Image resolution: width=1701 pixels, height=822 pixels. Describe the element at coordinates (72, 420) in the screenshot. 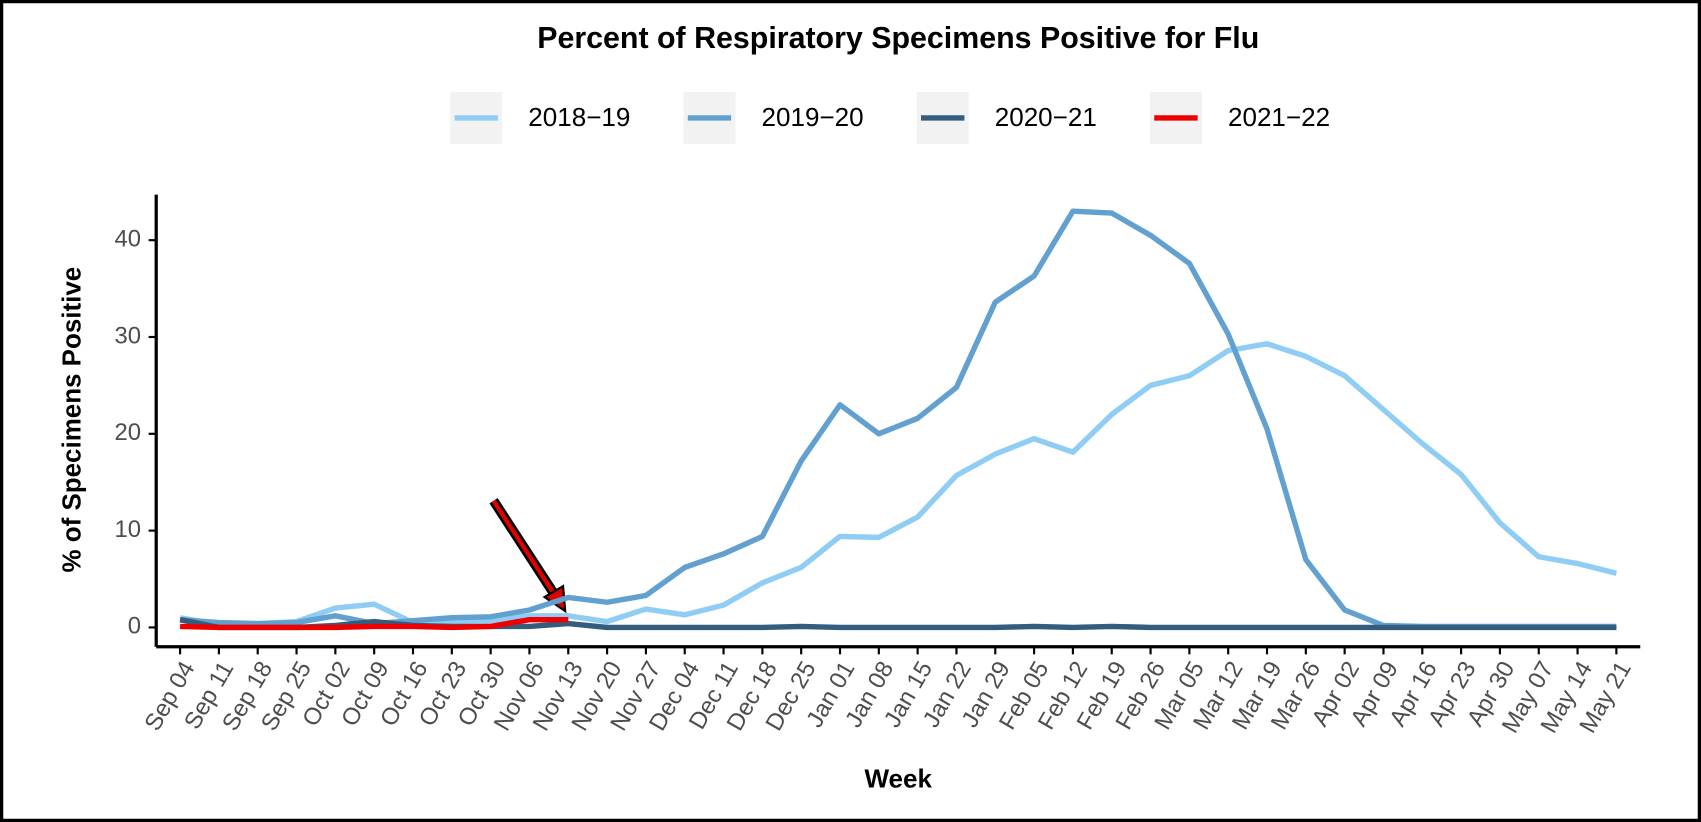

I see `y-axis-title: % of Specimens Positive` at that location.